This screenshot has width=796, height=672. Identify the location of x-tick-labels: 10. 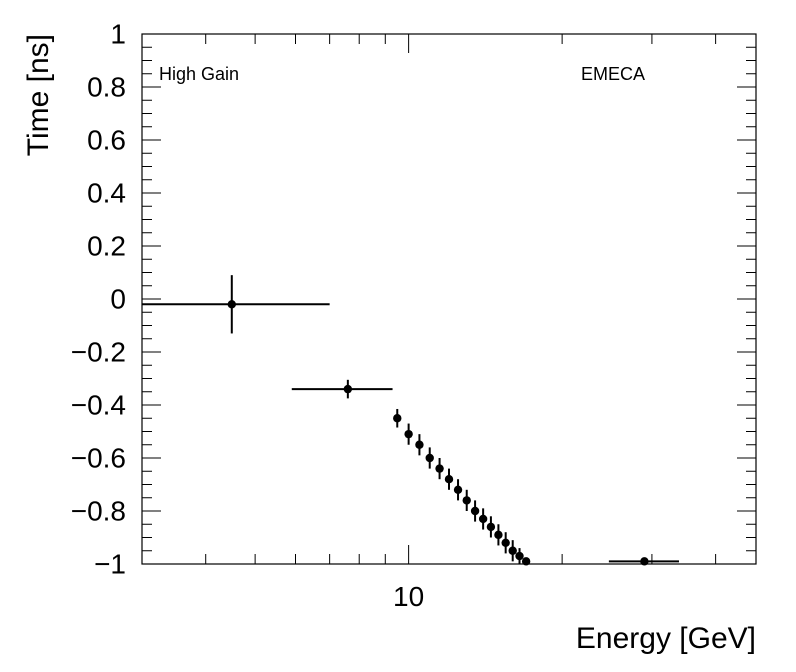
(408, 596).